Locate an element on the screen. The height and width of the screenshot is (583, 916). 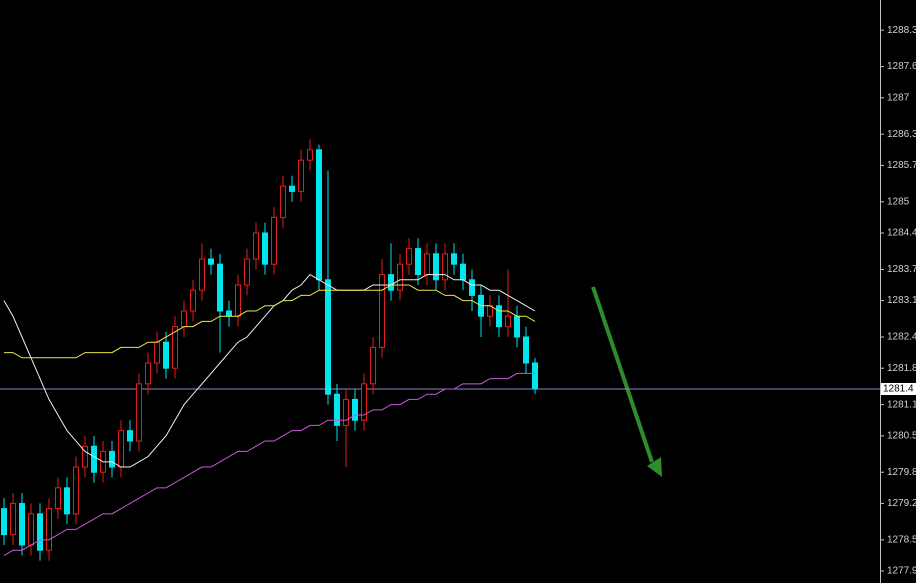
arrow-head is located at coordinates (654, 467).